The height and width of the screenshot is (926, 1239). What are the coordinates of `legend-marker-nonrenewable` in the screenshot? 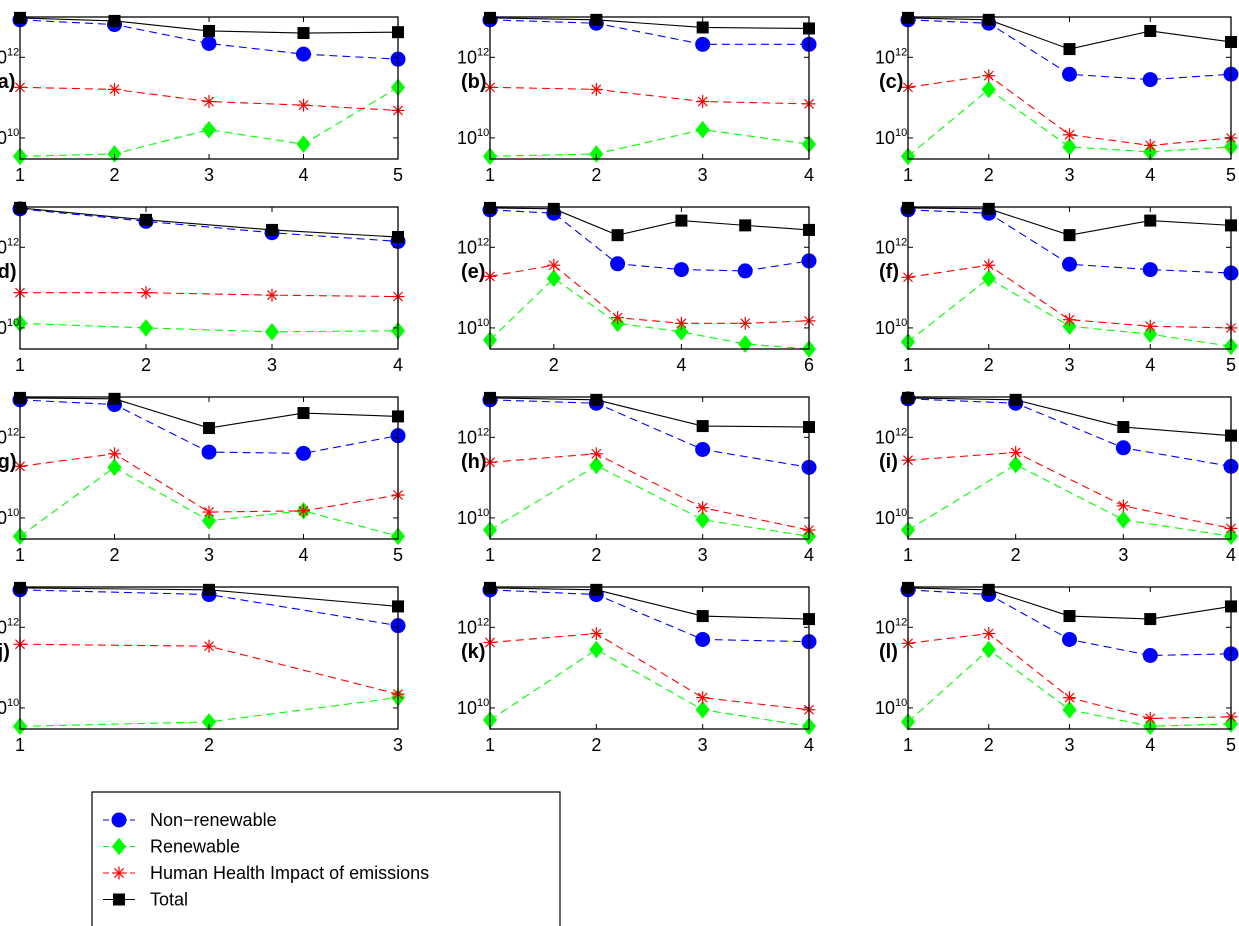 It's located at (119, 820).